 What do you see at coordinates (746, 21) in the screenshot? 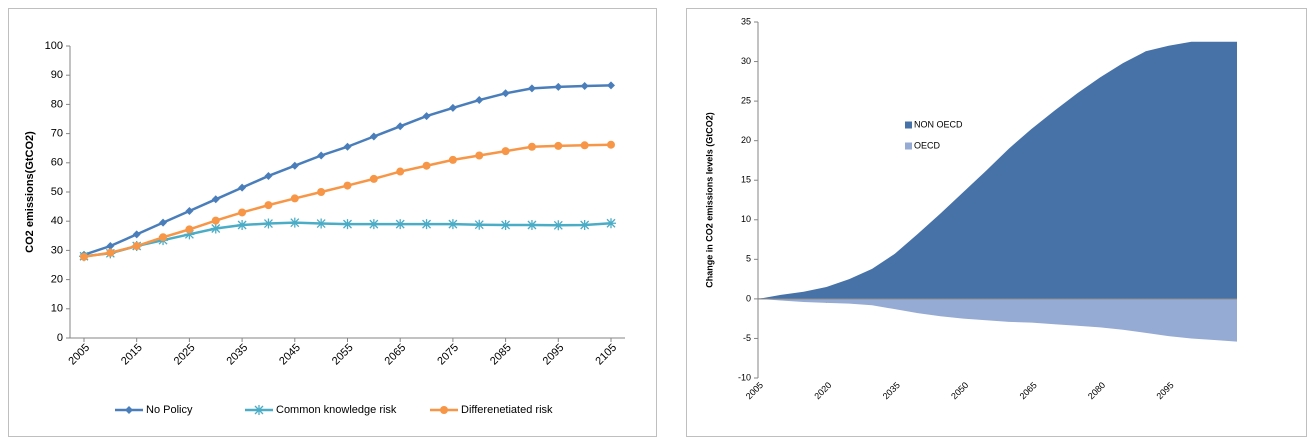
I see `y-tick-label: 35` at bounding box center [746, 21].